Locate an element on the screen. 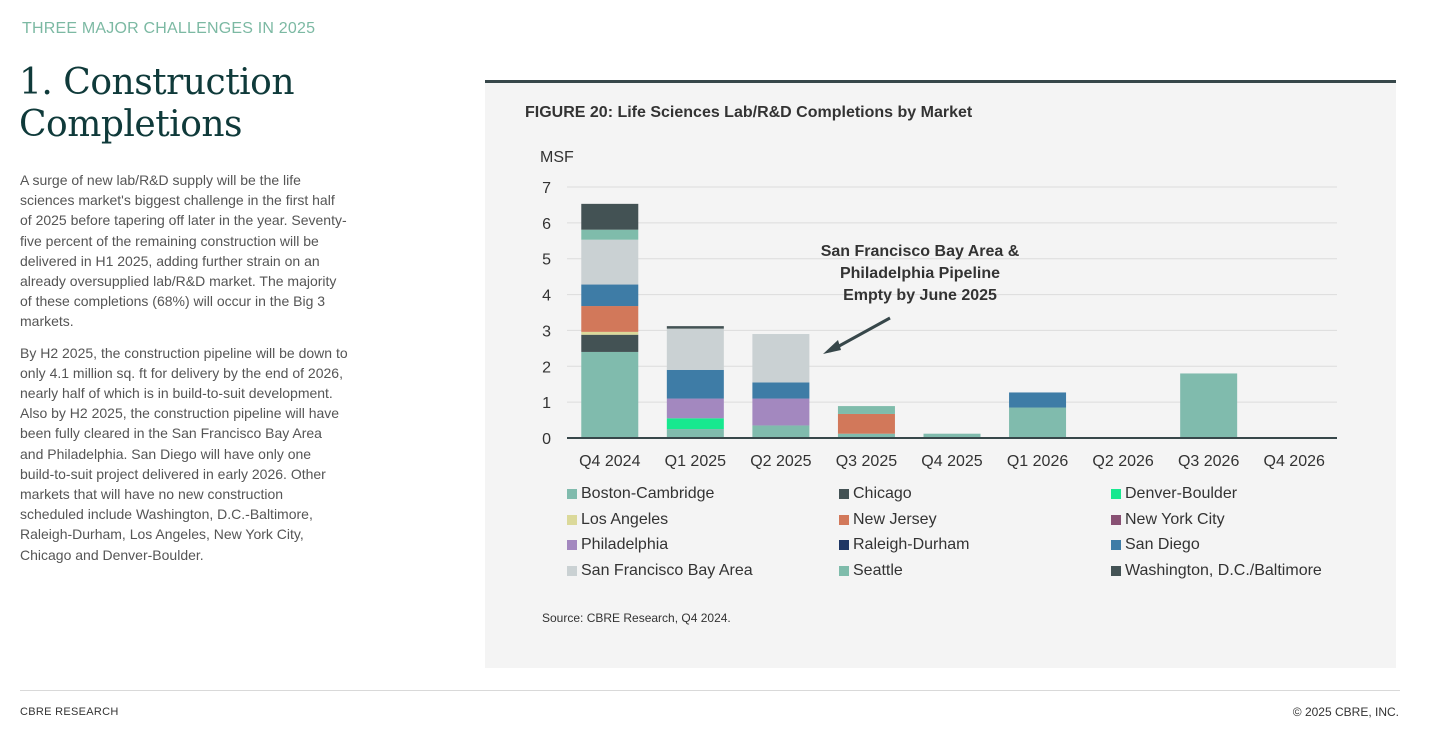 The width and height of the screenshot is (1431, 734). legend-item: Philadelphia is located at coordinates (617, 545).